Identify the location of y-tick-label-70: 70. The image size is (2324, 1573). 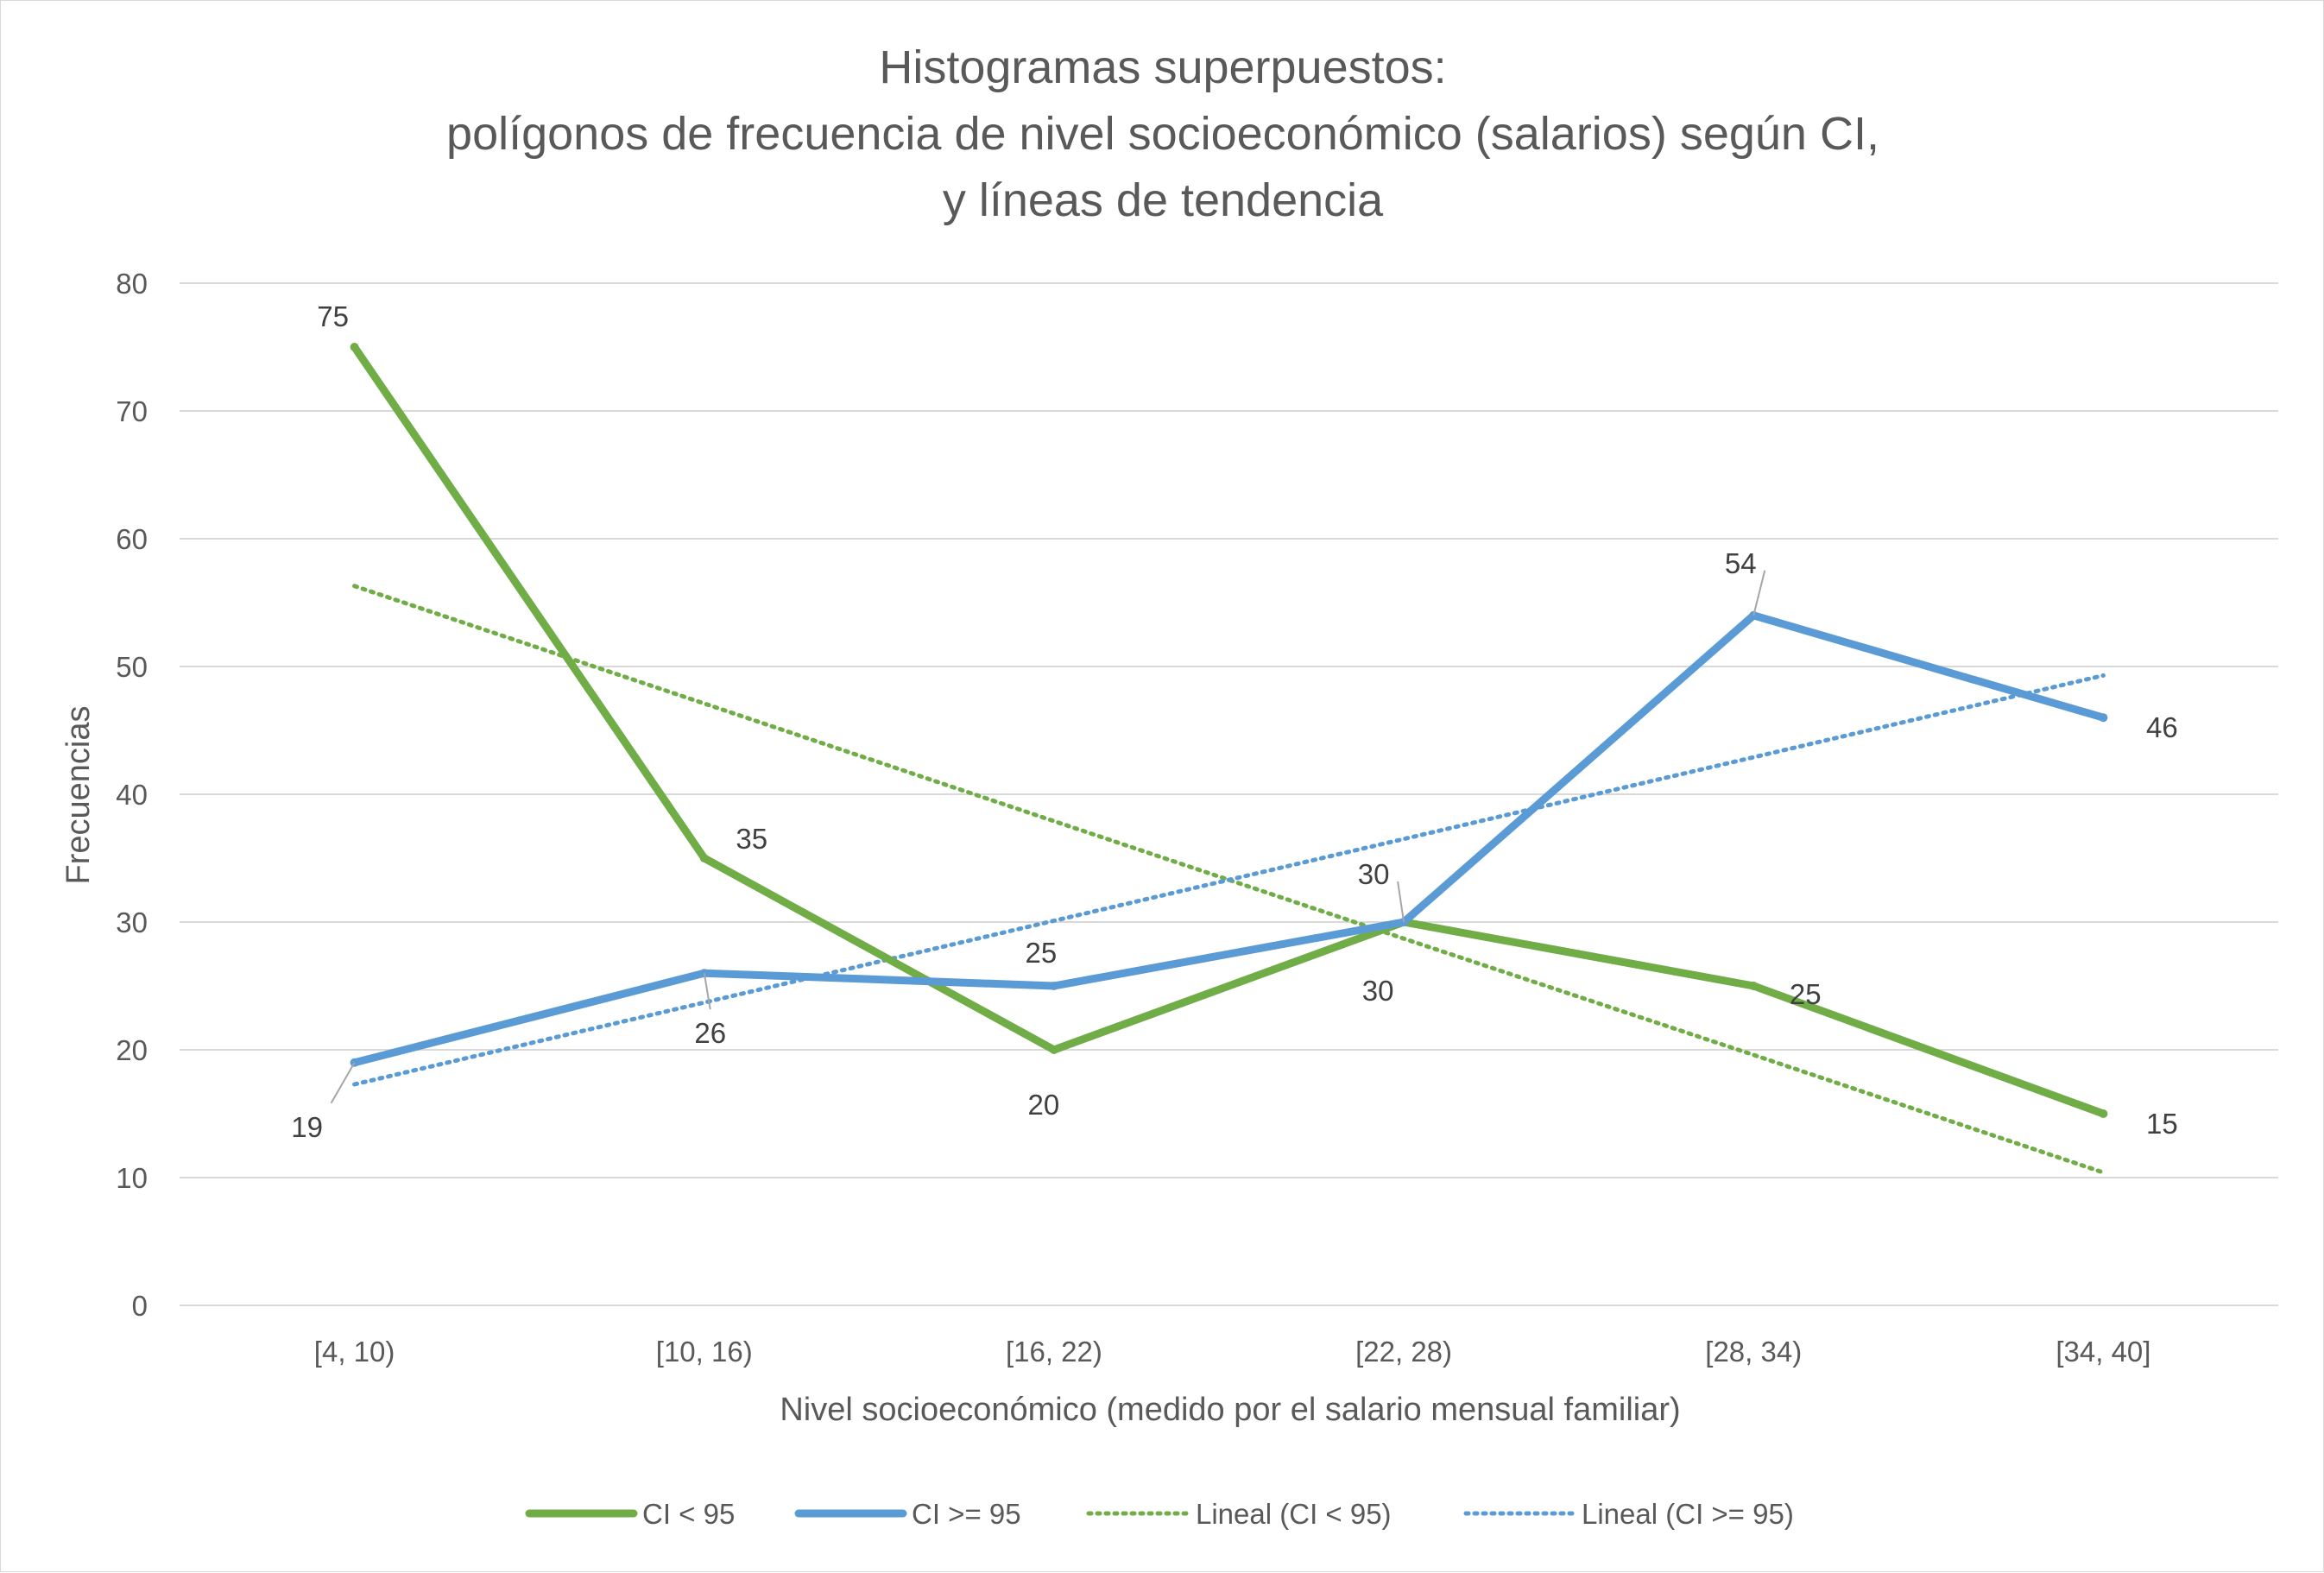
(132, 411).